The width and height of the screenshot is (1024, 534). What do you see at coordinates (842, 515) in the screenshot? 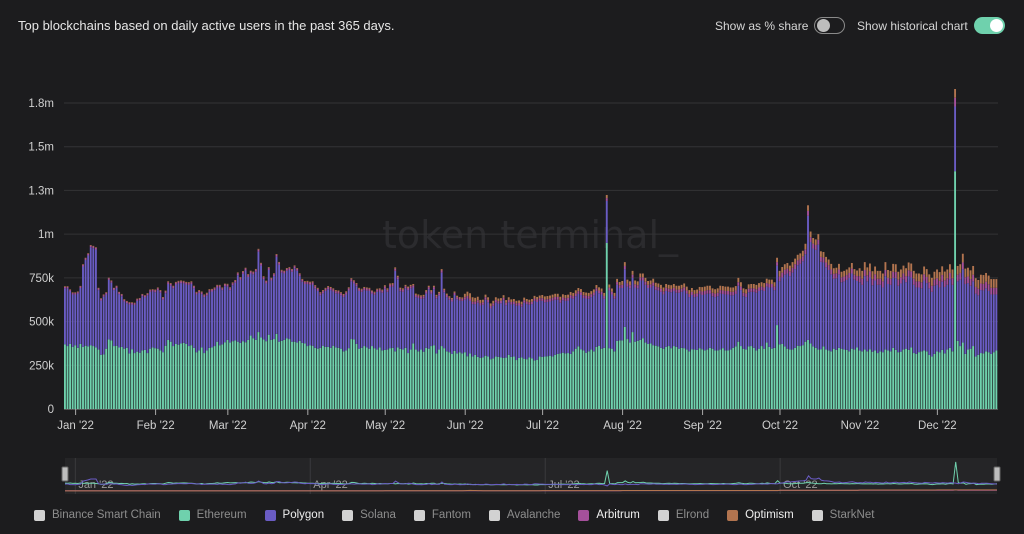
I see `legend-item-starknet: StarkNet` at bounding box center [842, 515].